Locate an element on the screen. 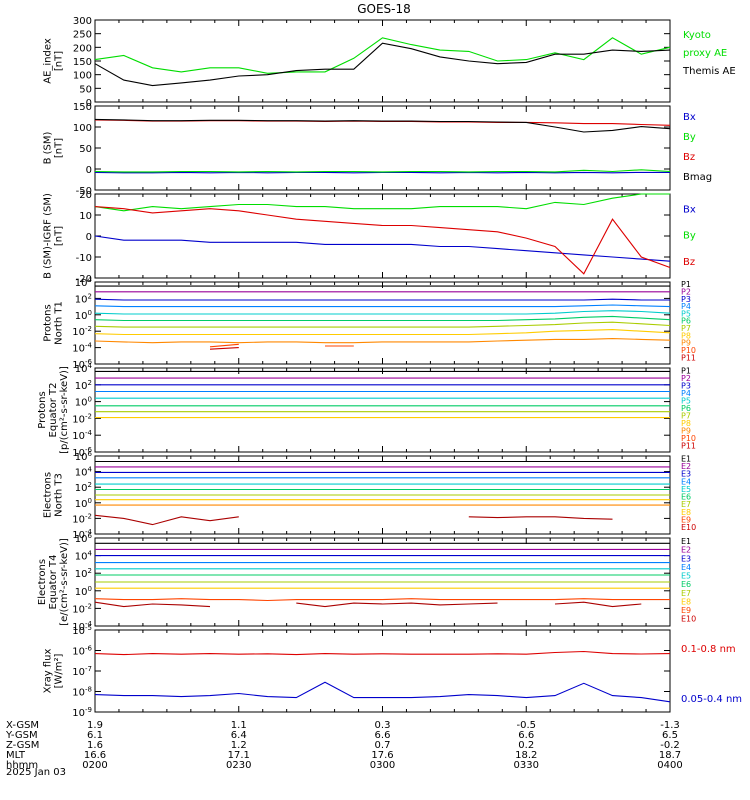 The height and width of the screenshot is (800, 750). x-axis-value: 0.2 is located at coordinates (526, 745).